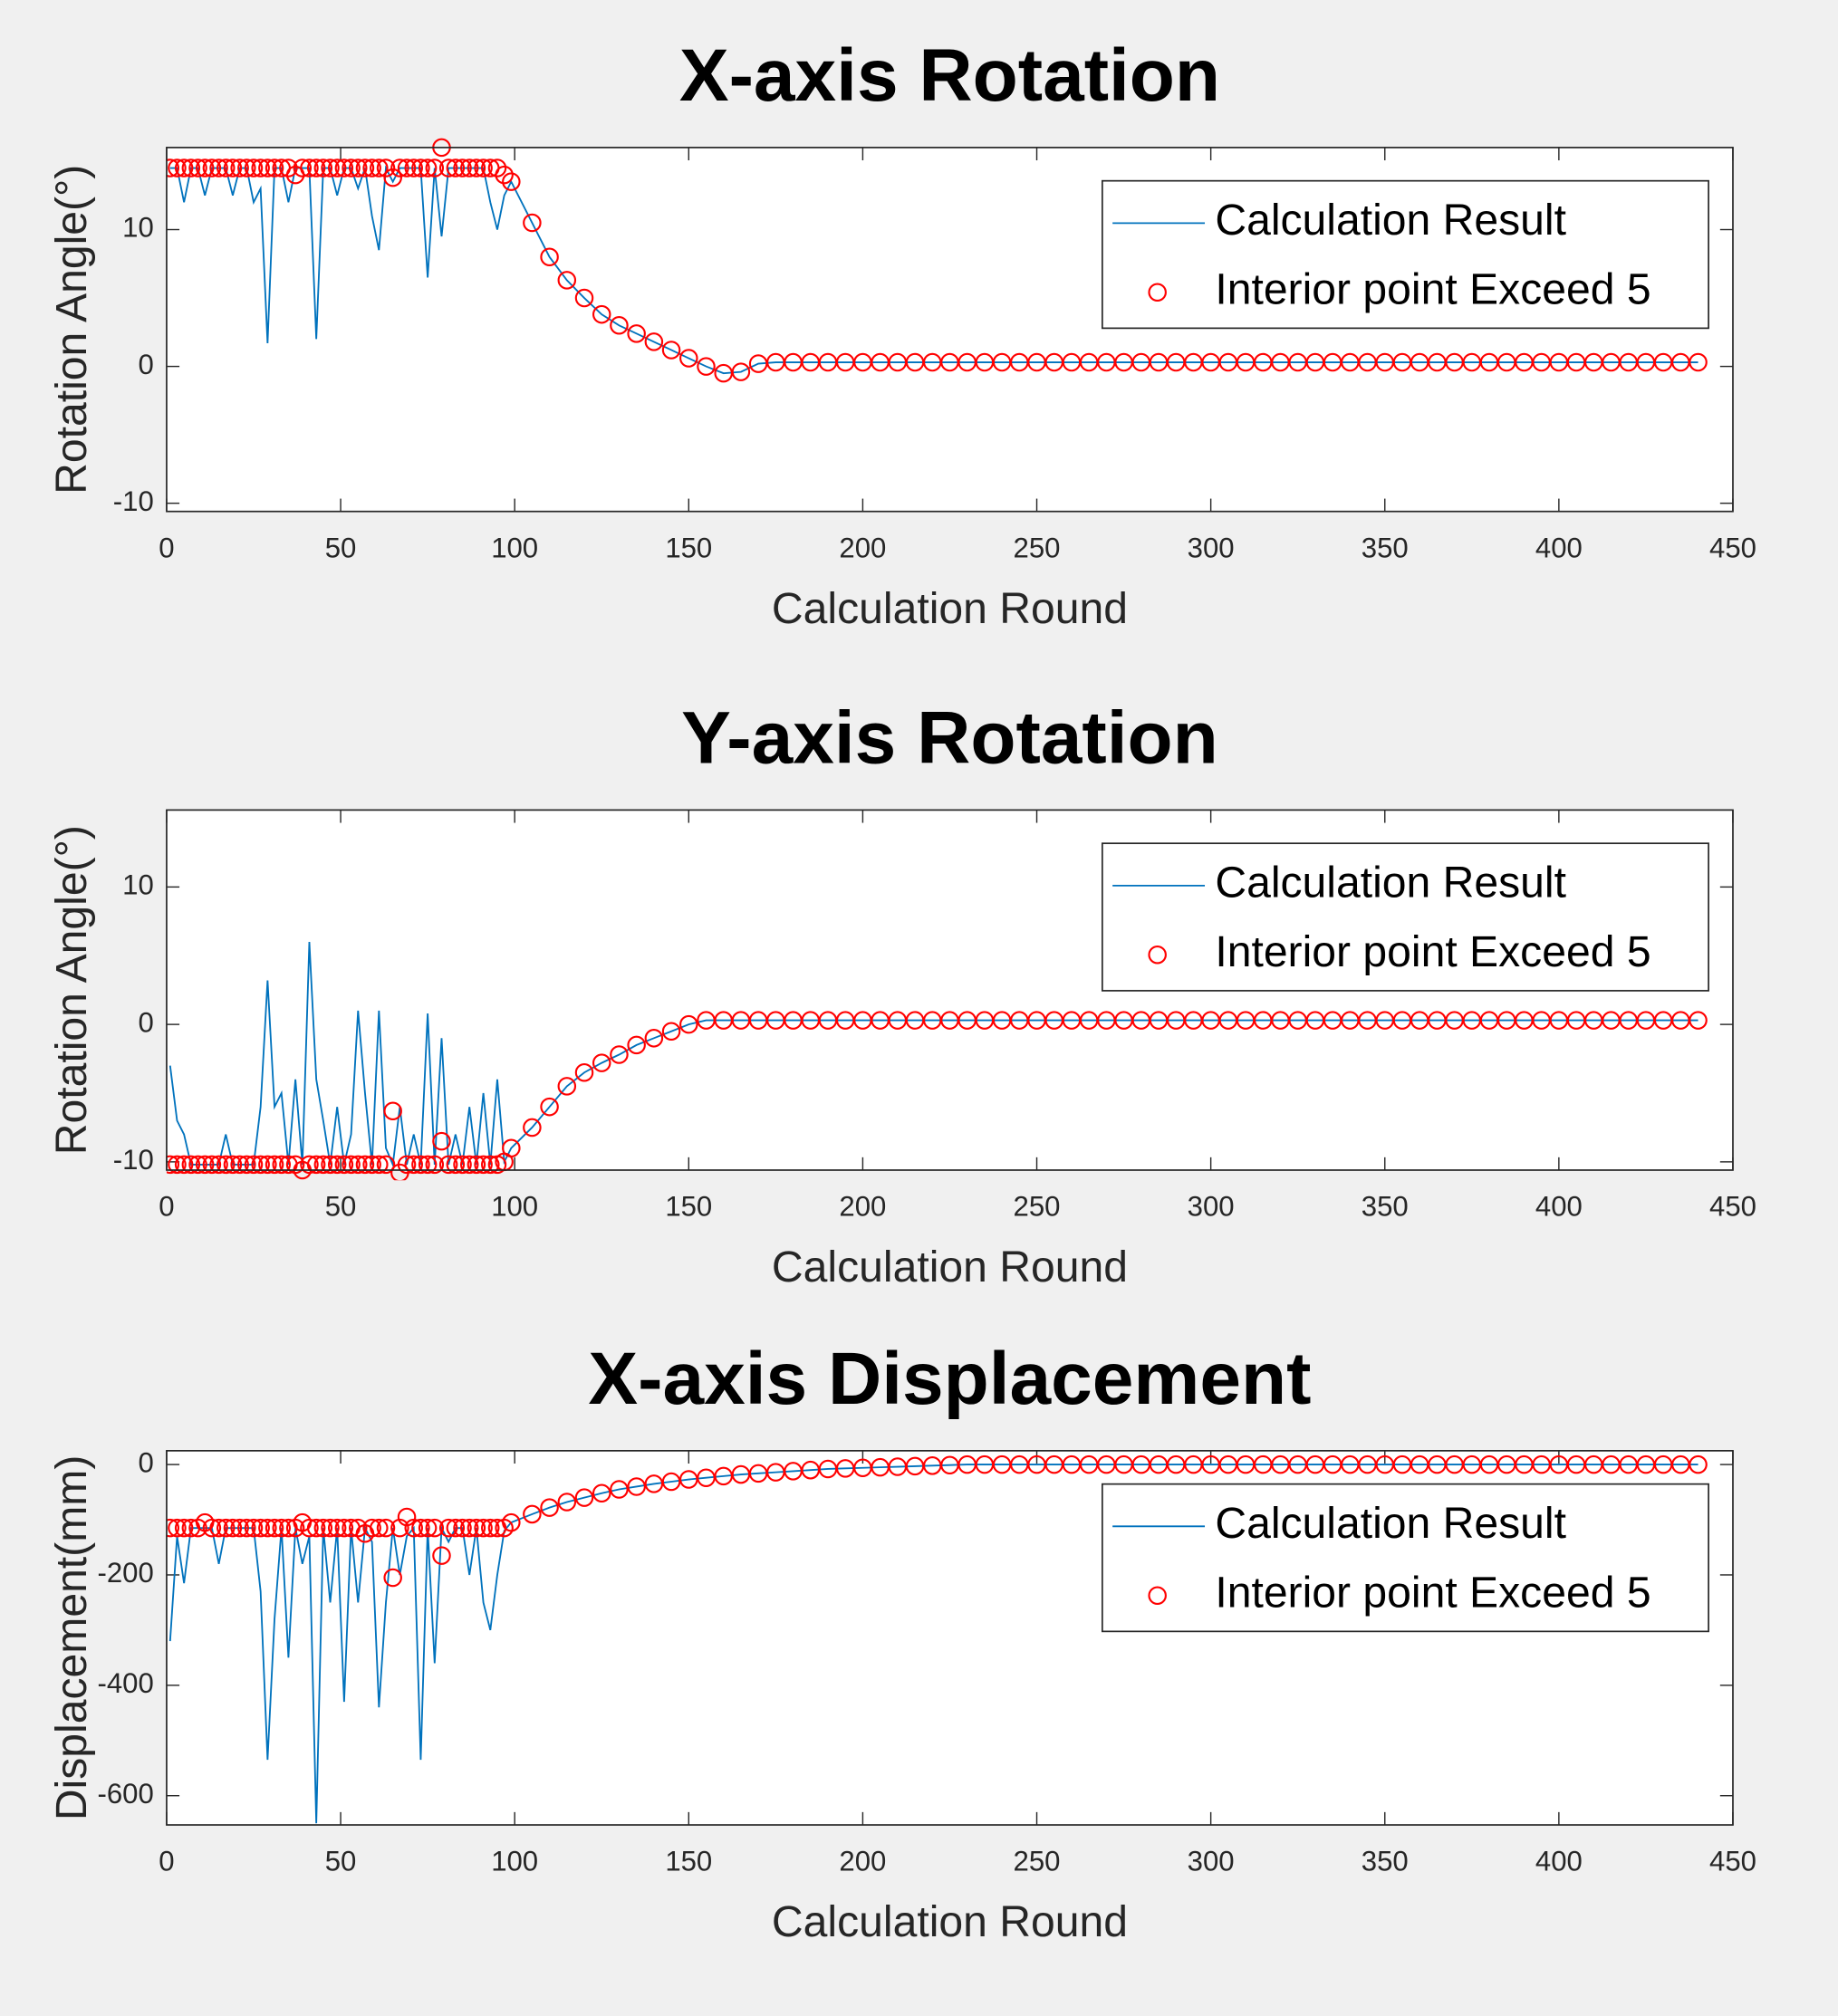  I want to click on x-axis-label: Calculation Round, so click(950, 1267).